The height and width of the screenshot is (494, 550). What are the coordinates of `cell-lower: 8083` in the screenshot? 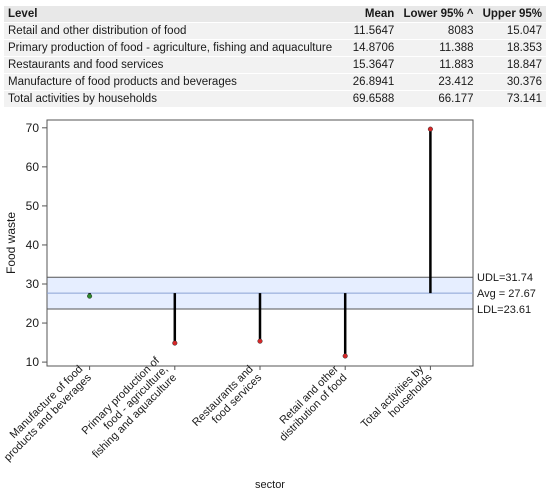 It's located at (438, 31).